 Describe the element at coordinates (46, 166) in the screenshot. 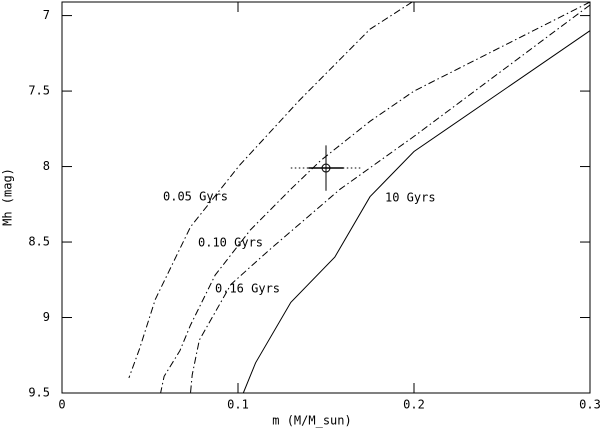

I see `y-tick-label: 8` at that location.